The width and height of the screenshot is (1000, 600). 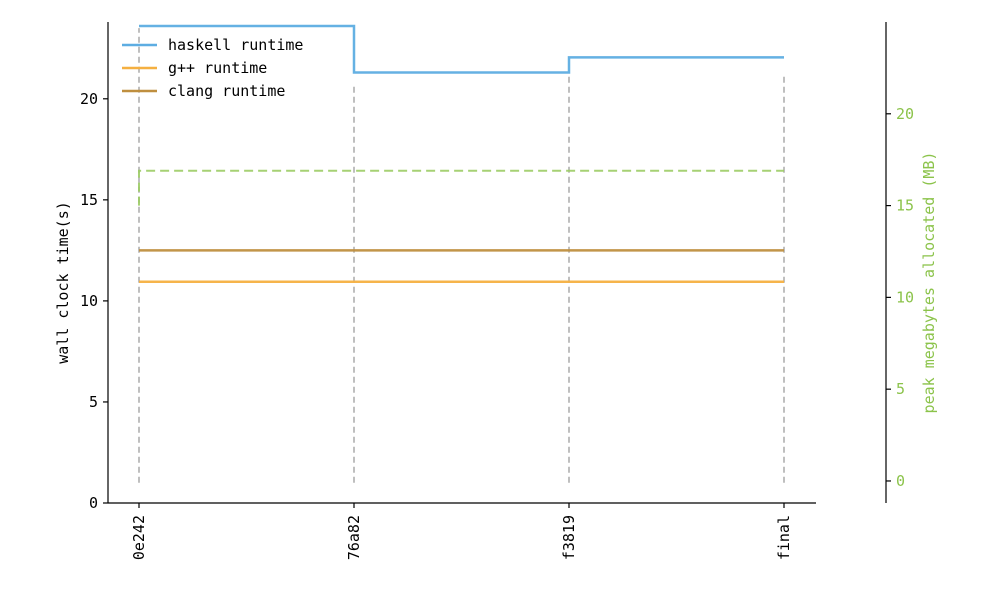 I want to click on legend-label: haskell runtime, so click(x=235, y=45).